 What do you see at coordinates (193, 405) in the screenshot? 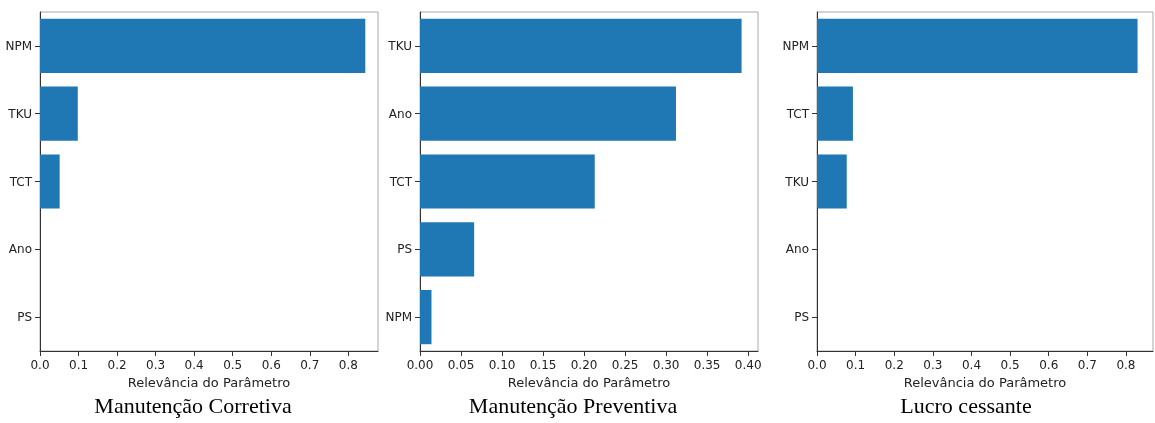
I see `text: Manutenção Corretiva` at bounding box center [193, 405].